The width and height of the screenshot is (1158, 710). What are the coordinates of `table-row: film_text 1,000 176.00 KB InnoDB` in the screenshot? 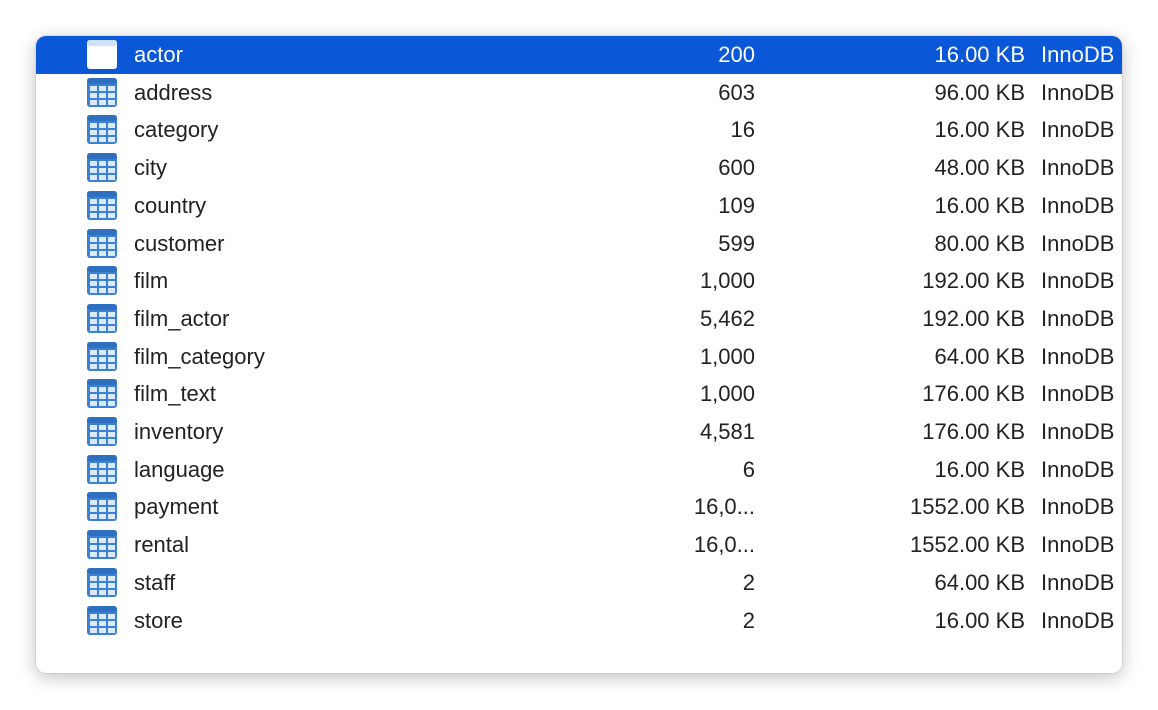 It's located at (579, 394).